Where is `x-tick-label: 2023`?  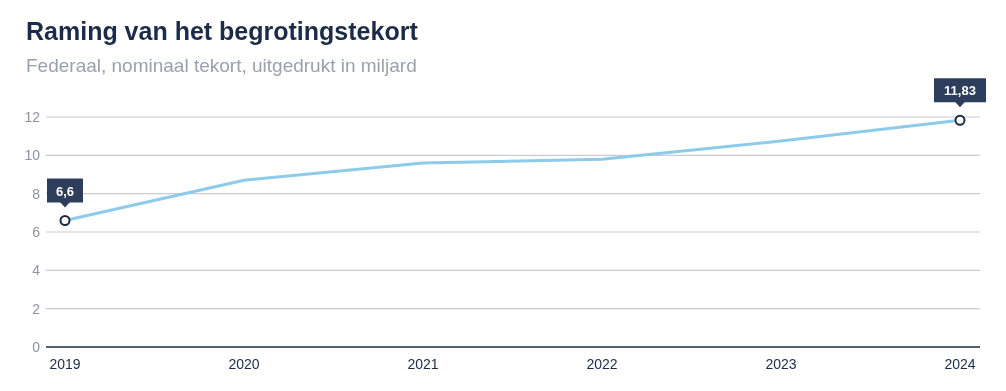 x-tick-label: 2023 is located at coordinates (781, 364).